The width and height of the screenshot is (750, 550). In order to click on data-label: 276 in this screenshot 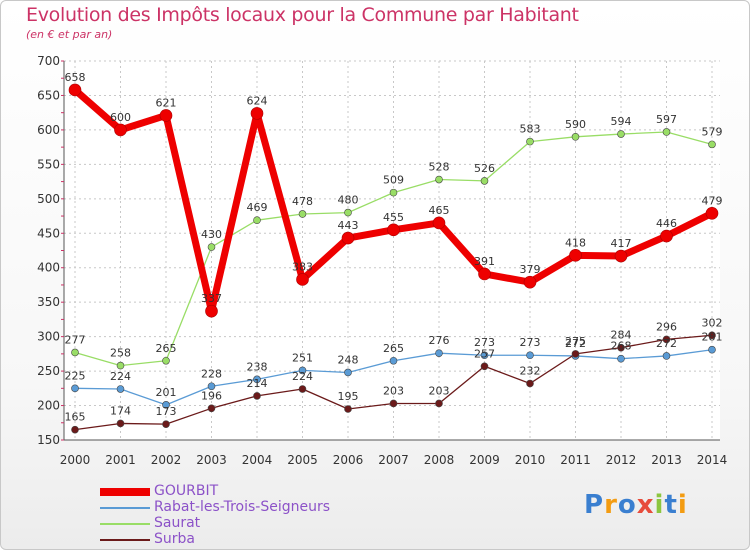, I will do `click(439, 340)`.